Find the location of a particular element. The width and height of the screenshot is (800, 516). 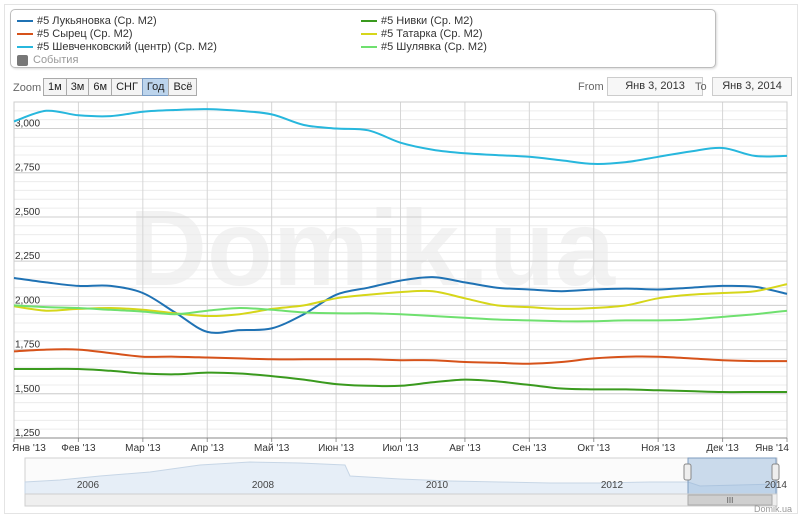

legend-item-shevchenkovsky: #5 Шевченковский (центр) (Ср. М2) is located at coordinates (117, 47).